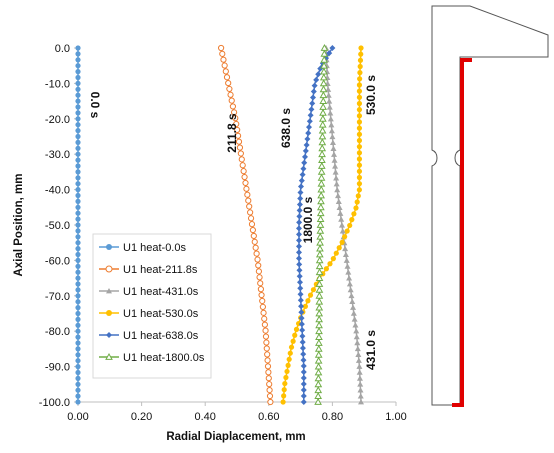  What do you see at coordinates (232, 133) in the screenshot?
I see `series-annotation: 211.8 s` at bounding box center [232, 133].